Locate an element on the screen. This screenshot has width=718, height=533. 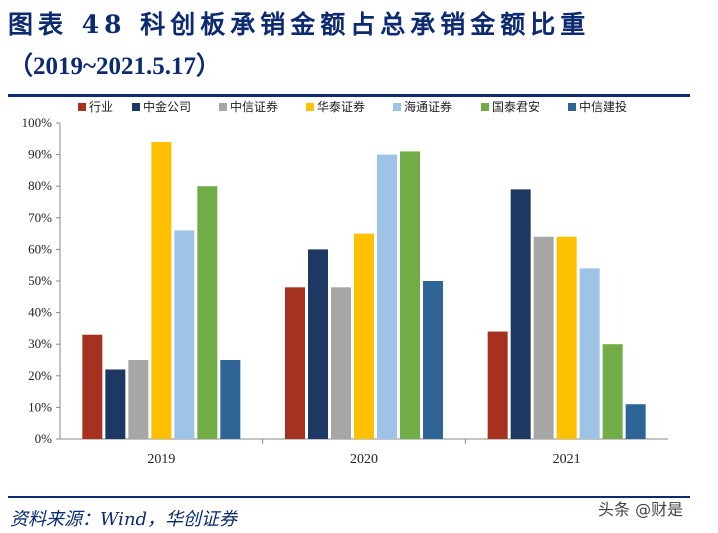
x-tick-label: 2021 is located at coordinates (567, 459).